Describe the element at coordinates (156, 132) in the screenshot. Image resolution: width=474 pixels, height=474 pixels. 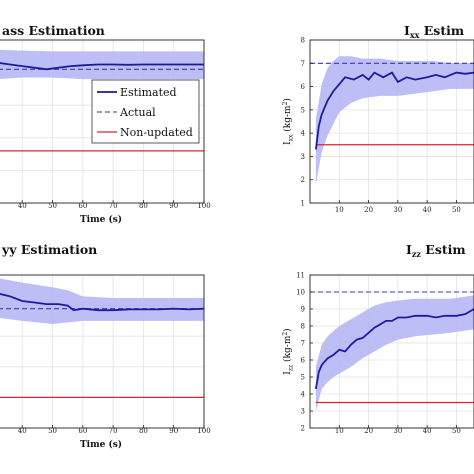
I see `legend-entry-label: Non-updated` at that location.